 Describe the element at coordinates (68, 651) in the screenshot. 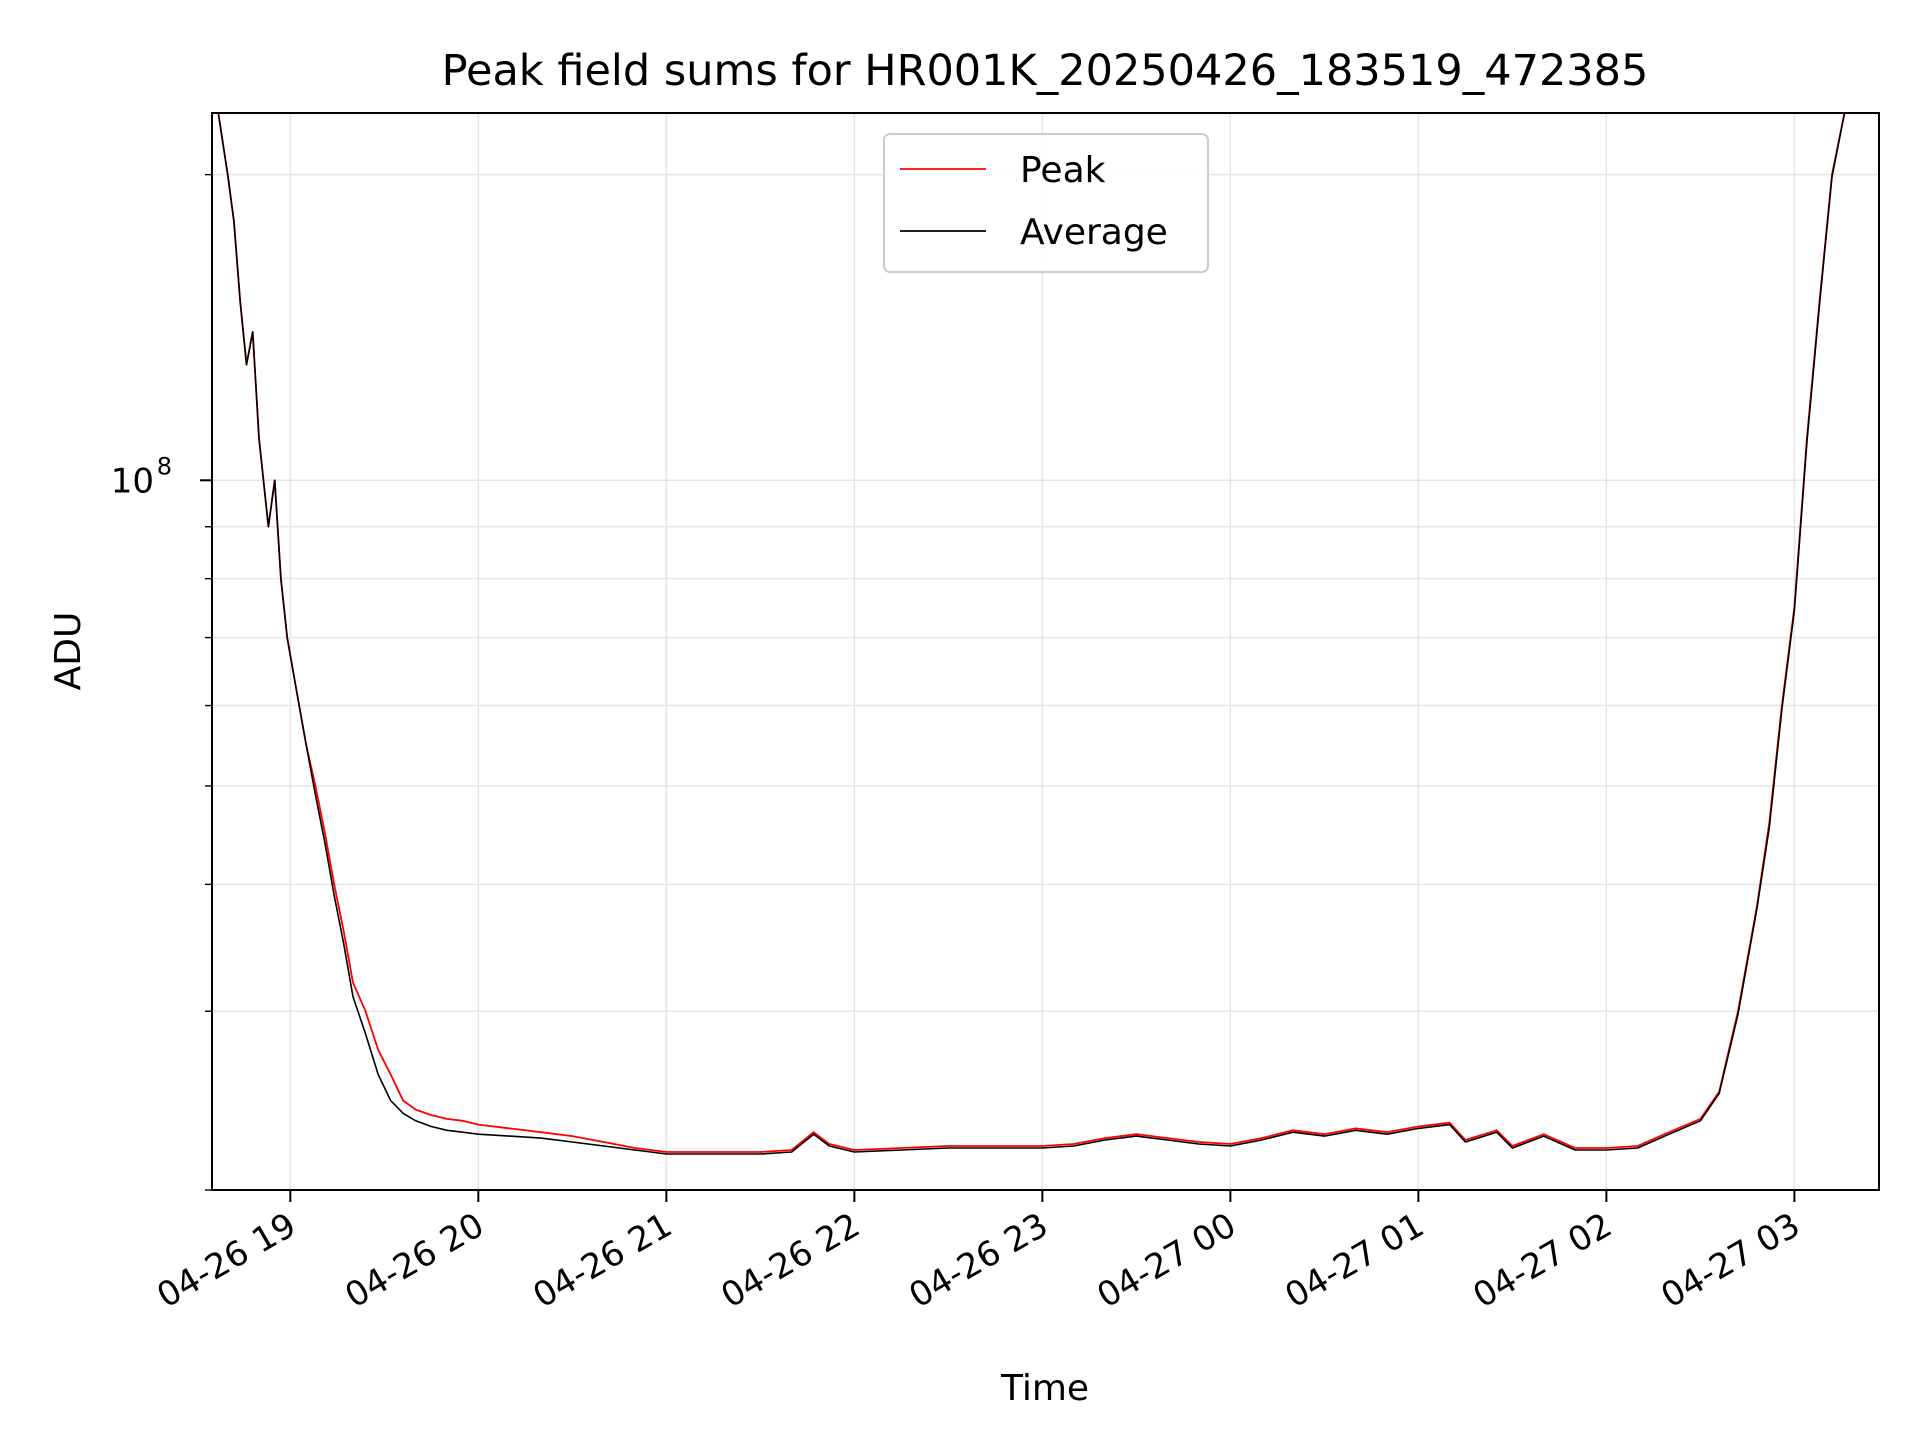

I see `y-axis-label: ADU` at that location.